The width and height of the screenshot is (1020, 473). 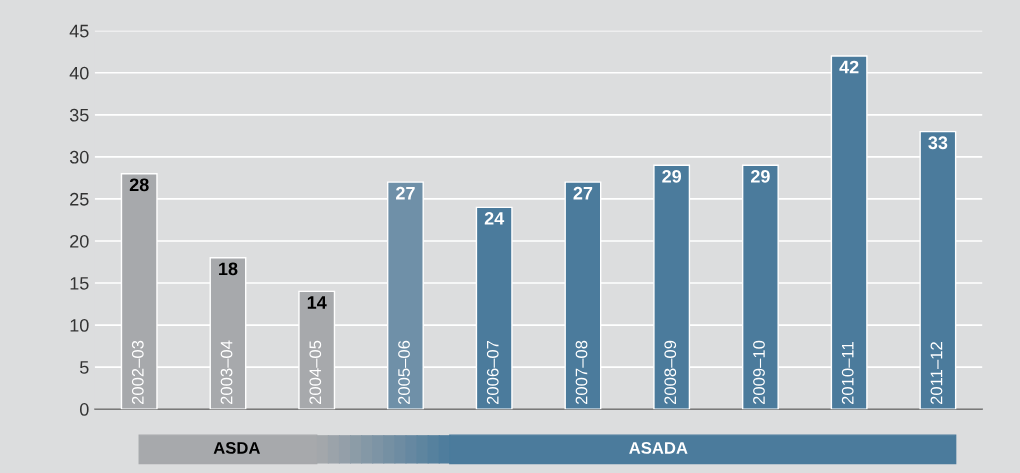 What do you see at coordinates (79, 199) in the screenshot?
I see `y-tick-label: 25` at bounding box center [79, 199].